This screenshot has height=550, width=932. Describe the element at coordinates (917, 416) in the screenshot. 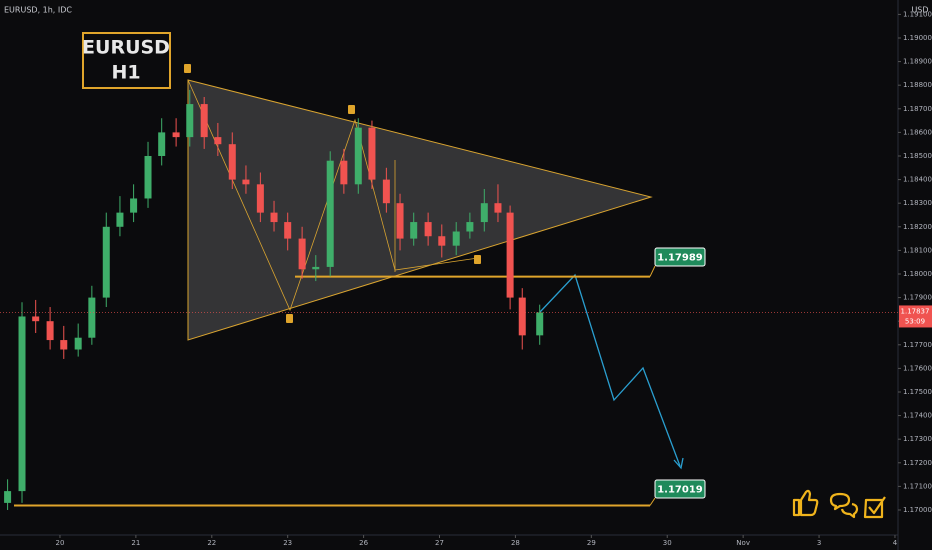

I see `y-tick-label: 1.17400` at that location.